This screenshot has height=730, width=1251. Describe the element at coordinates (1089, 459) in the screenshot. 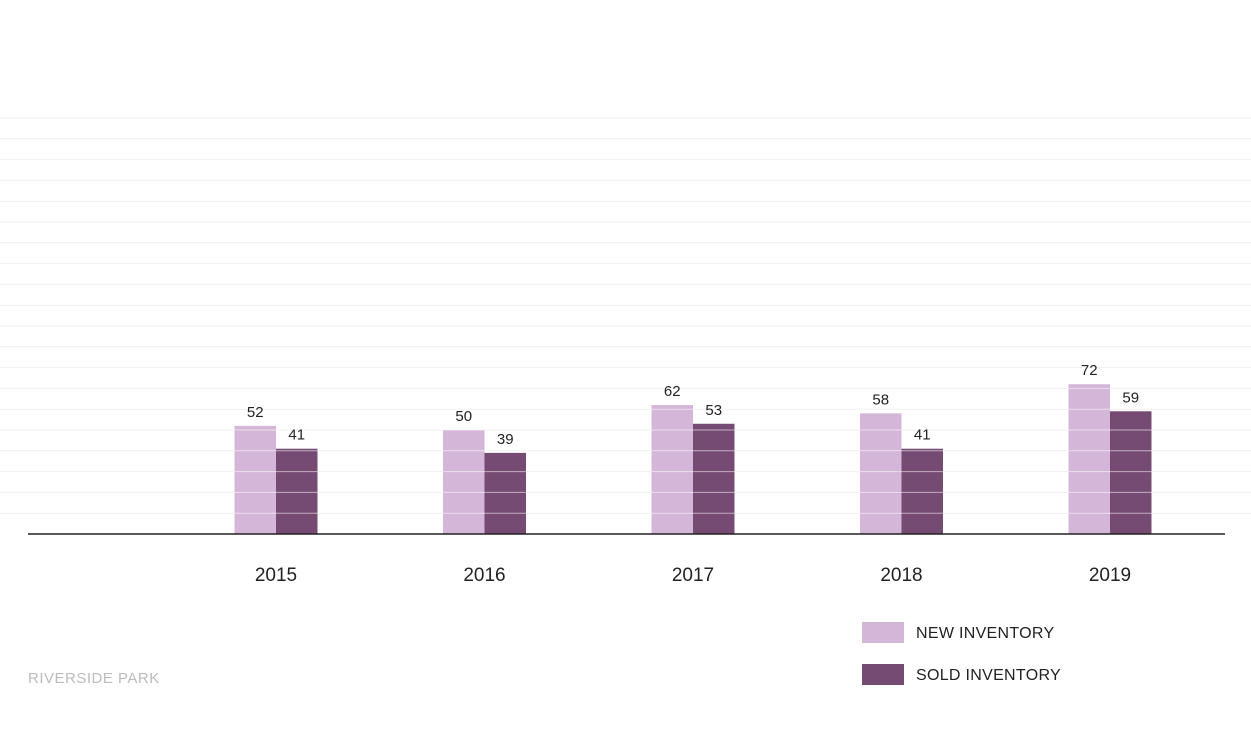

I see `bar-new-2019` at that location.